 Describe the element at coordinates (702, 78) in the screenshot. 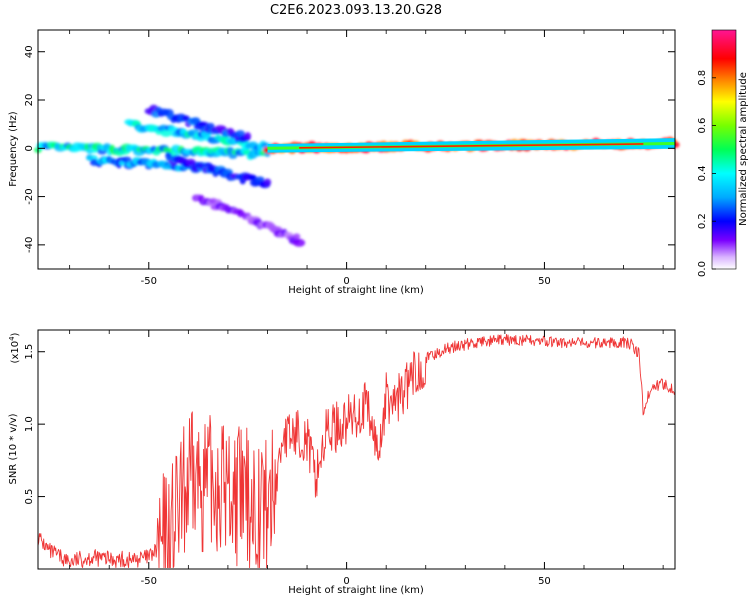

I see `colorbar-tick-label: 0.8` at that location.